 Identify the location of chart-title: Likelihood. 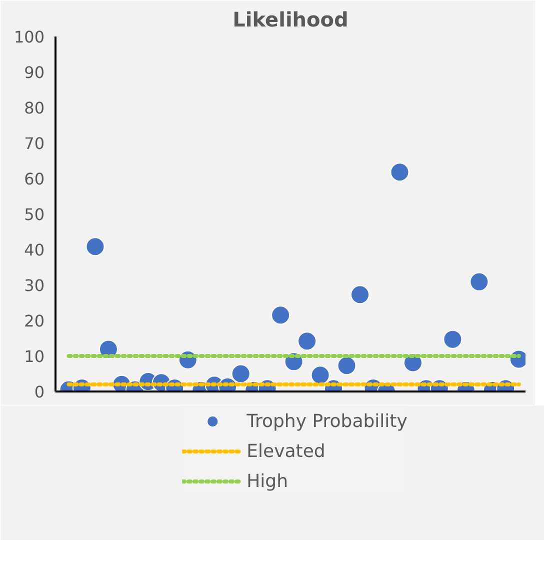
(290, 20).